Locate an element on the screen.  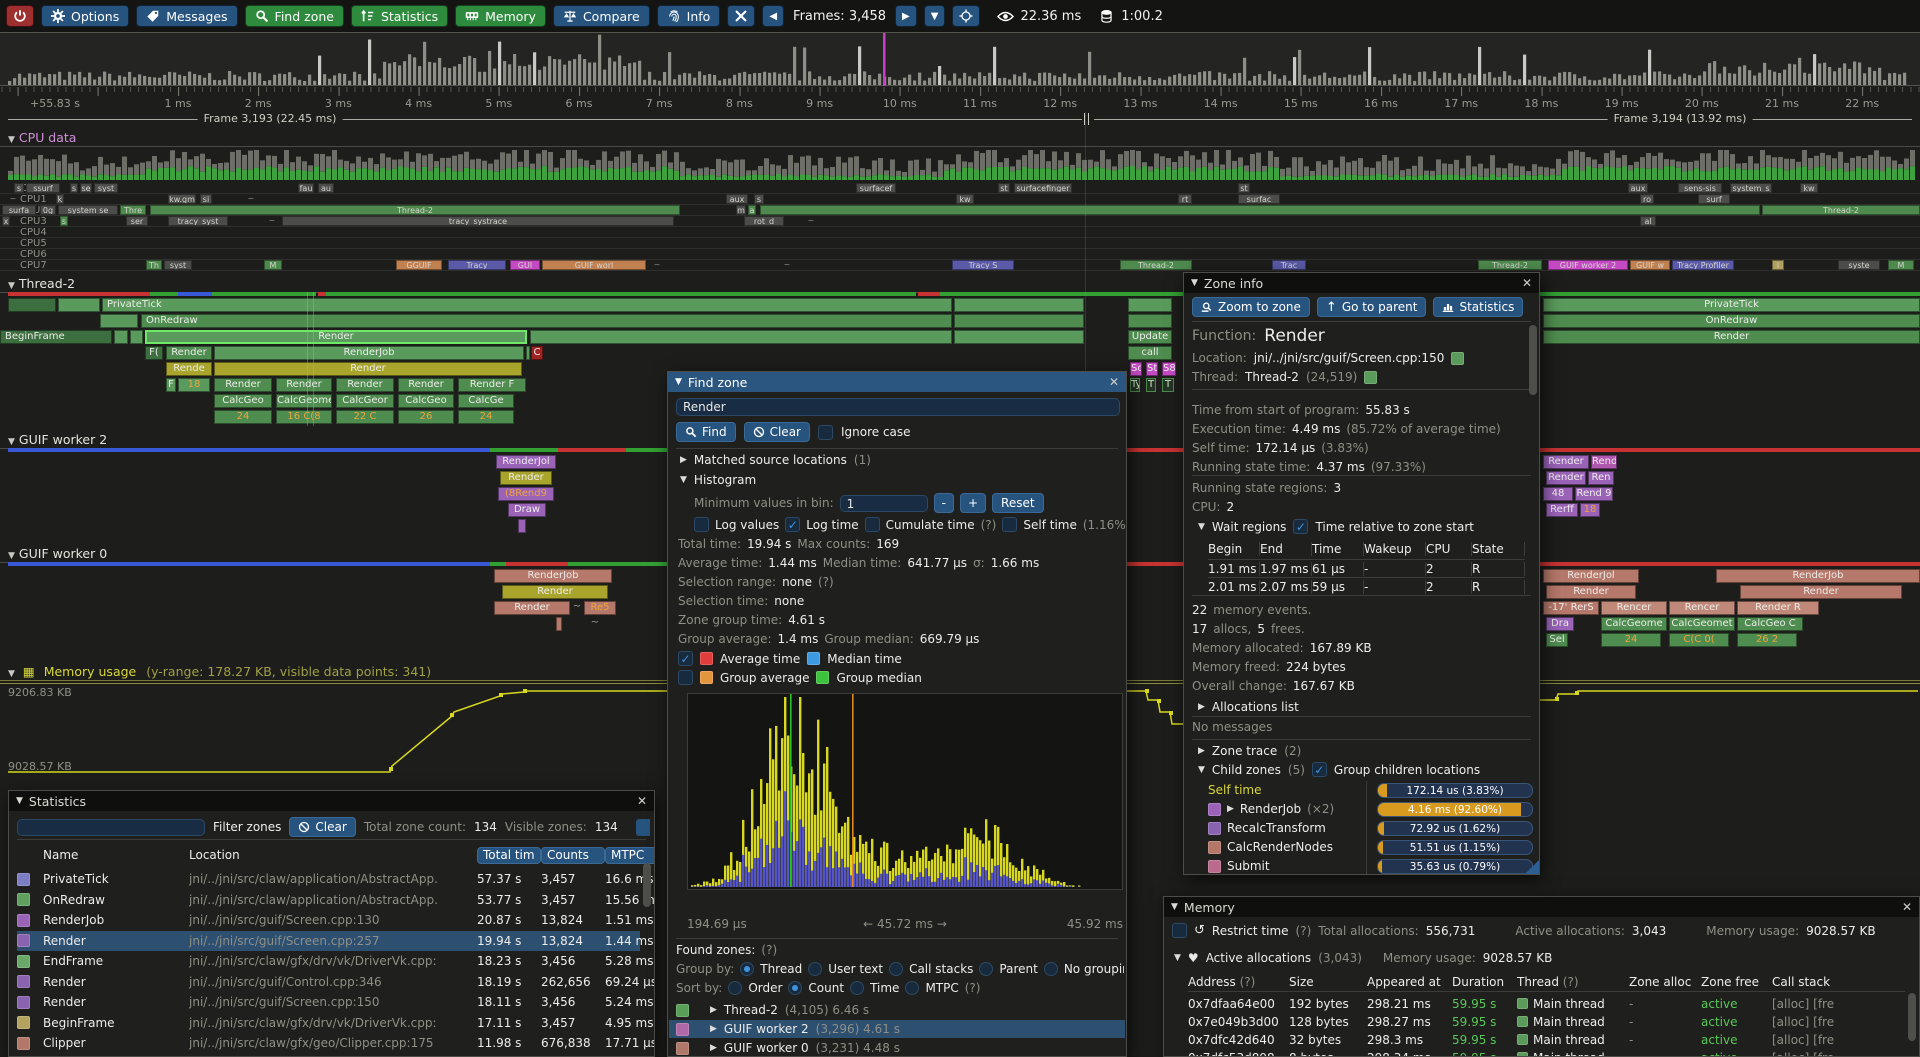
timeline-zone: 48 is located at coordinates (1558, 494).